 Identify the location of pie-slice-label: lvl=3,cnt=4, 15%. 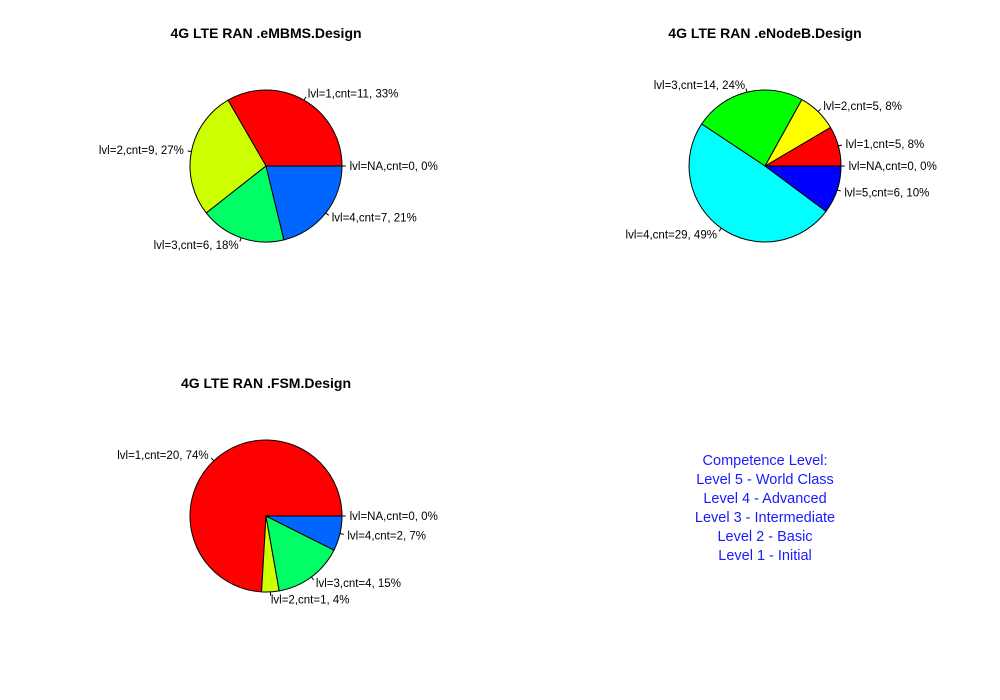
(358, 584).